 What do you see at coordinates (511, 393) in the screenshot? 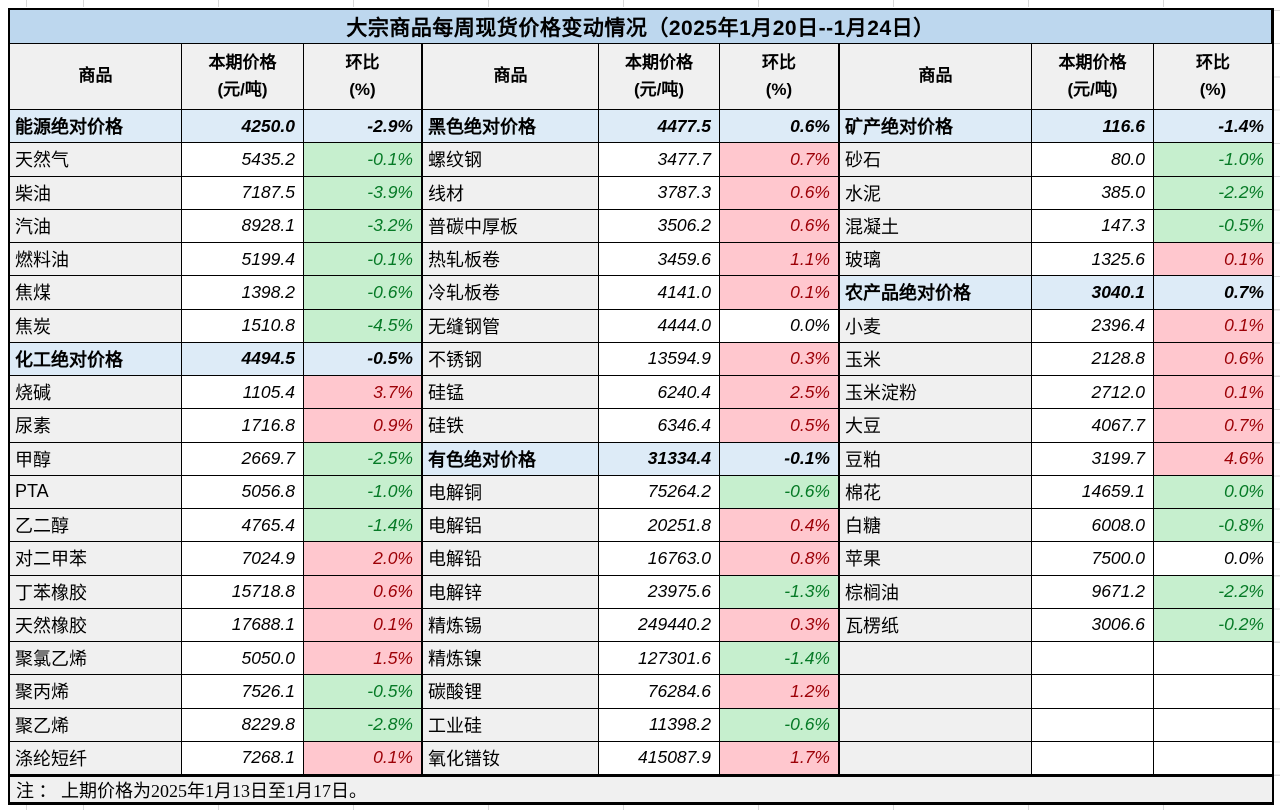
I see `commodity-name-cell: 硅锰` at bounding box center [511, 393].